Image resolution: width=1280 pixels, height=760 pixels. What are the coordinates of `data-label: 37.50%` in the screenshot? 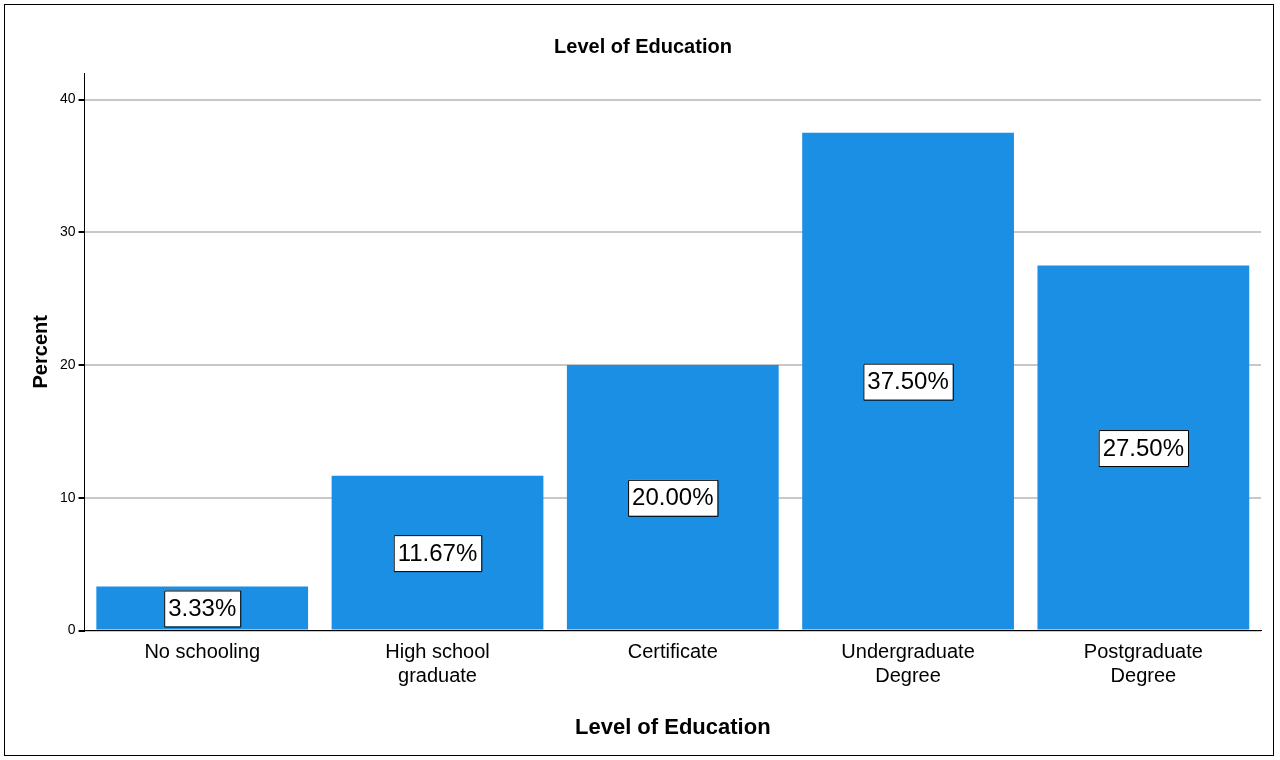 It's located at (908, 381).